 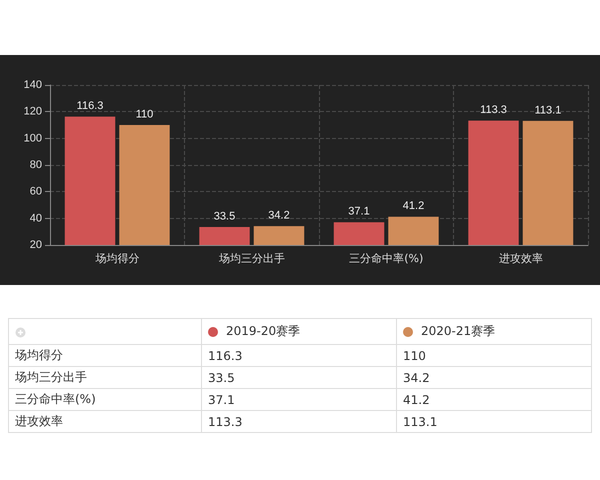 What do you see at coordinates (105, 377) in the screenshot?
I see `category-label: 场均三分出手` at bounding box center [105, 377].